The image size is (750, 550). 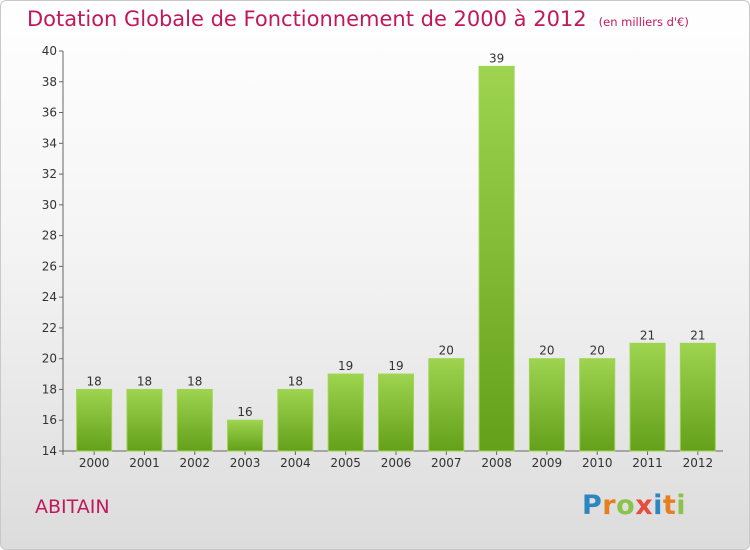 What do you see at coordinates (49, 51) in the screenshot?
I see `y-tick-label: 40` at bounding box center [49, 51].